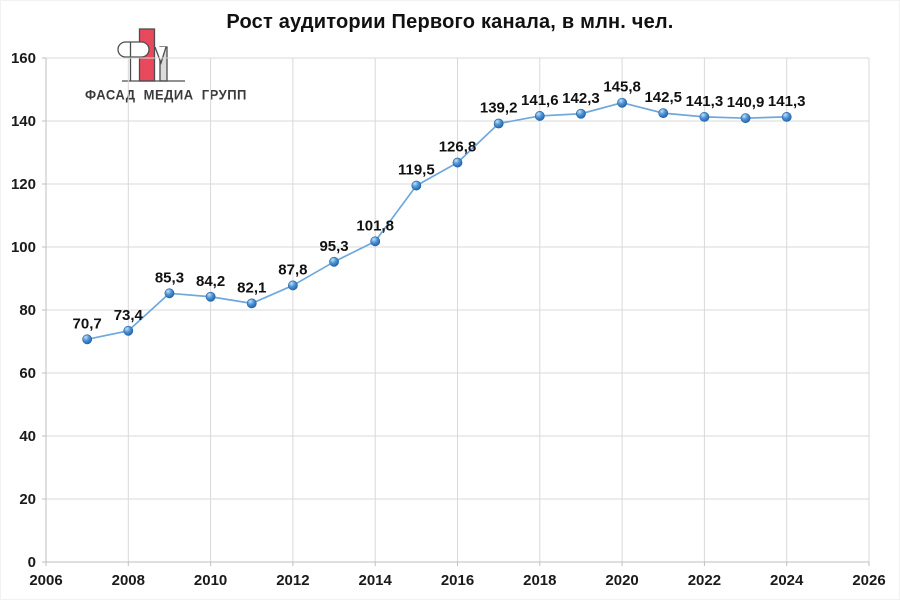 The image size is (900, 600). Describe the element at coordinates (23, 58) in the screenshot. I see `y-tick-label: 160` at that location.